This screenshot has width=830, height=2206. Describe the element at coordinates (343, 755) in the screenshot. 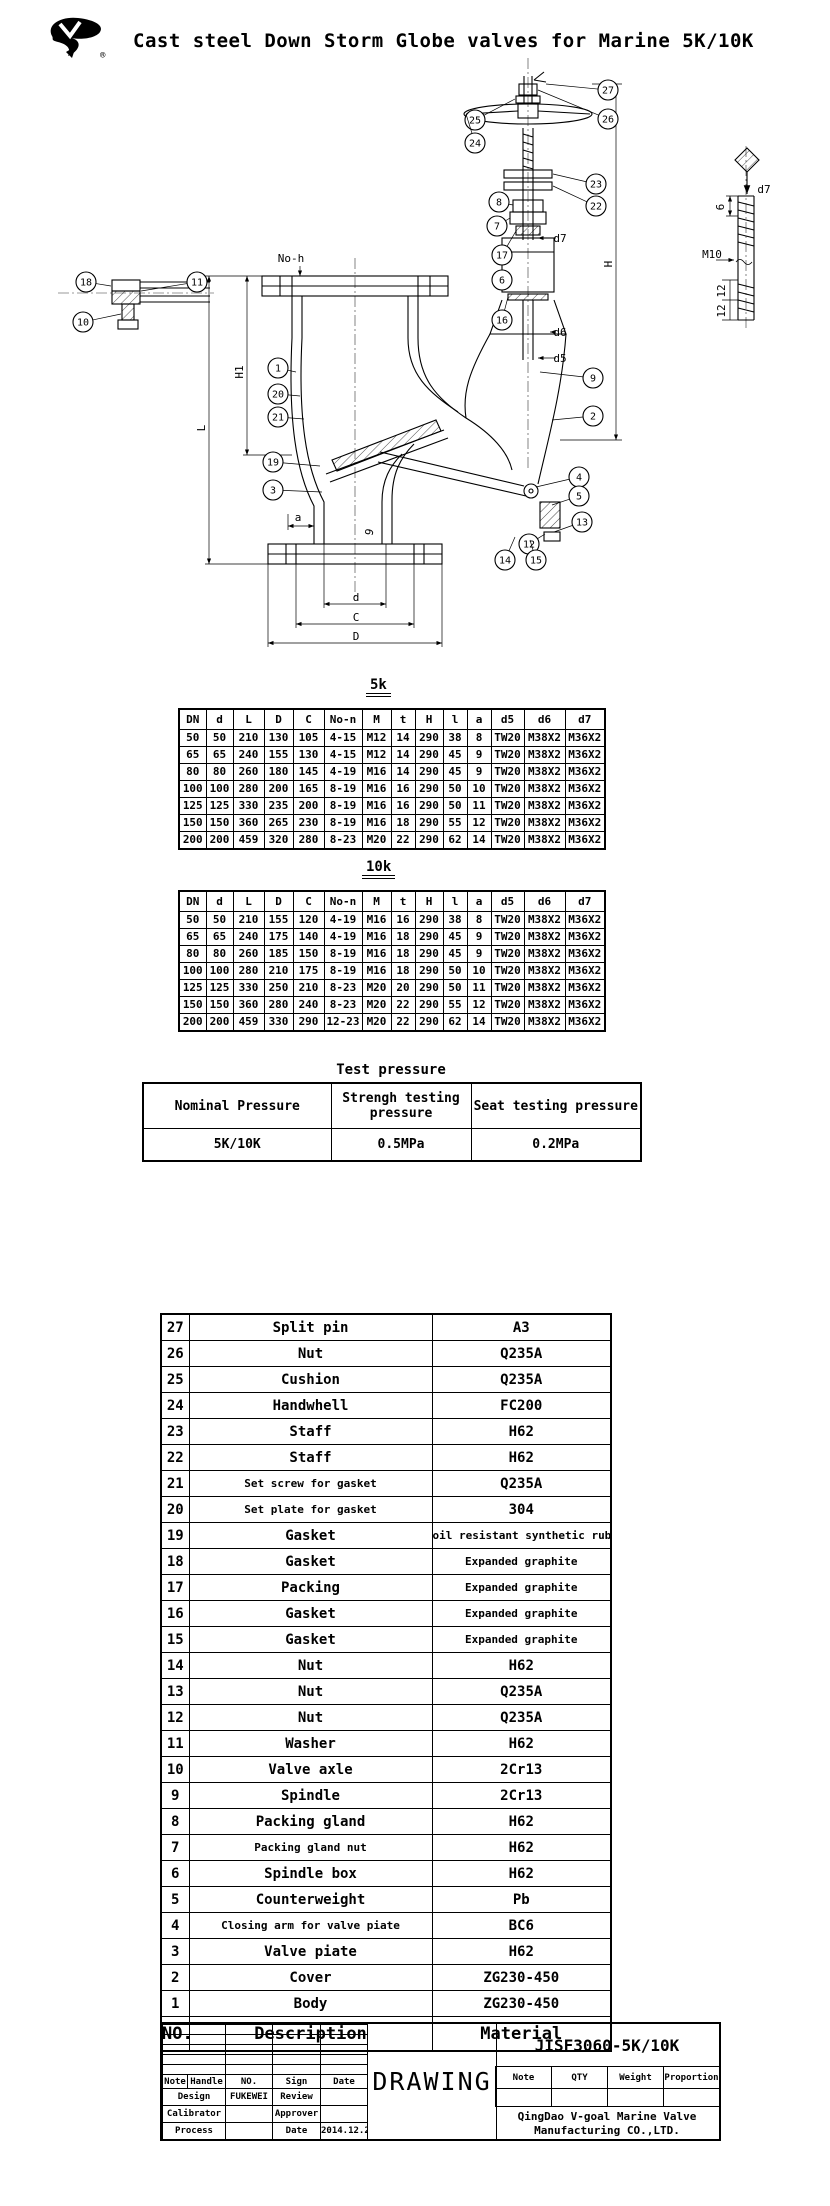

I see `table-cell: 4-15` at that location.